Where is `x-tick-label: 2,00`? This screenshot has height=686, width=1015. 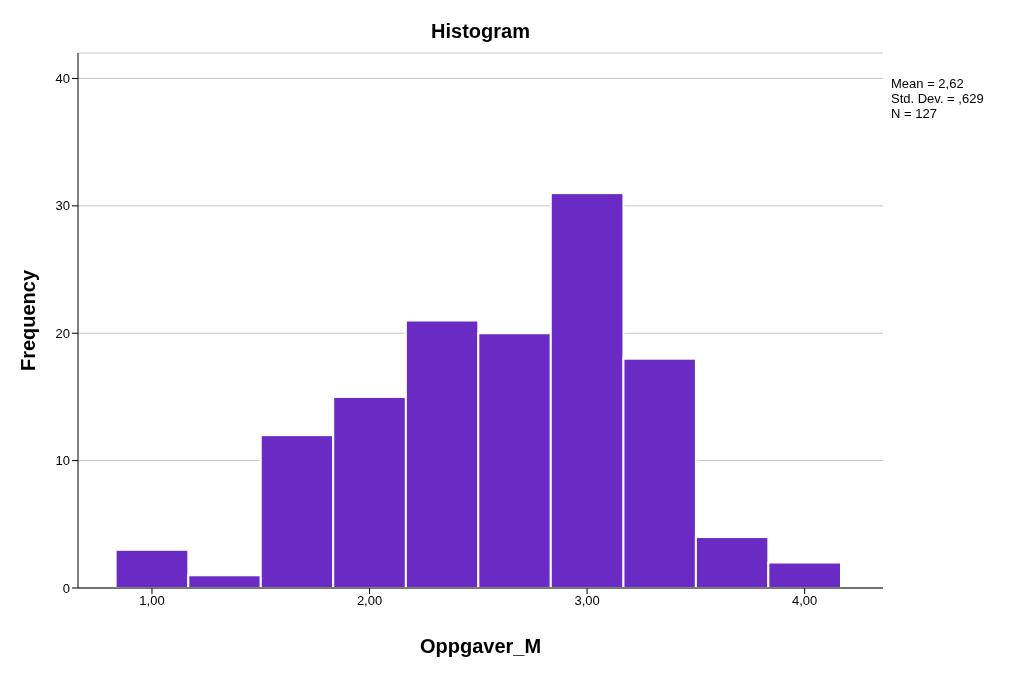
x-tick-label: 2,00 is located at coordinates (369, 601).